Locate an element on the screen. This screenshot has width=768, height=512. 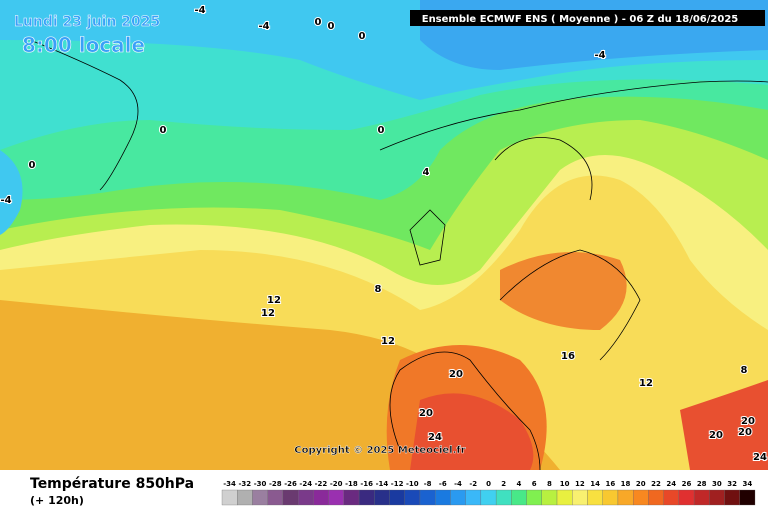
colorbar-tick-label: 22 is located at coordinates (656, 484).